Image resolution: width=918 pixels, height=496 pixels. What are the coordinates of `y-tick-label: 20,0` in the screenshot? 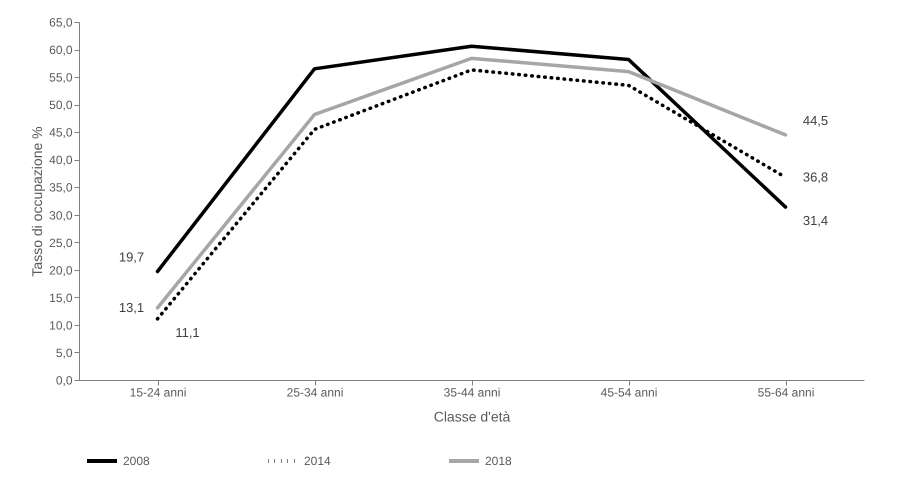 It's located at (61, 270).